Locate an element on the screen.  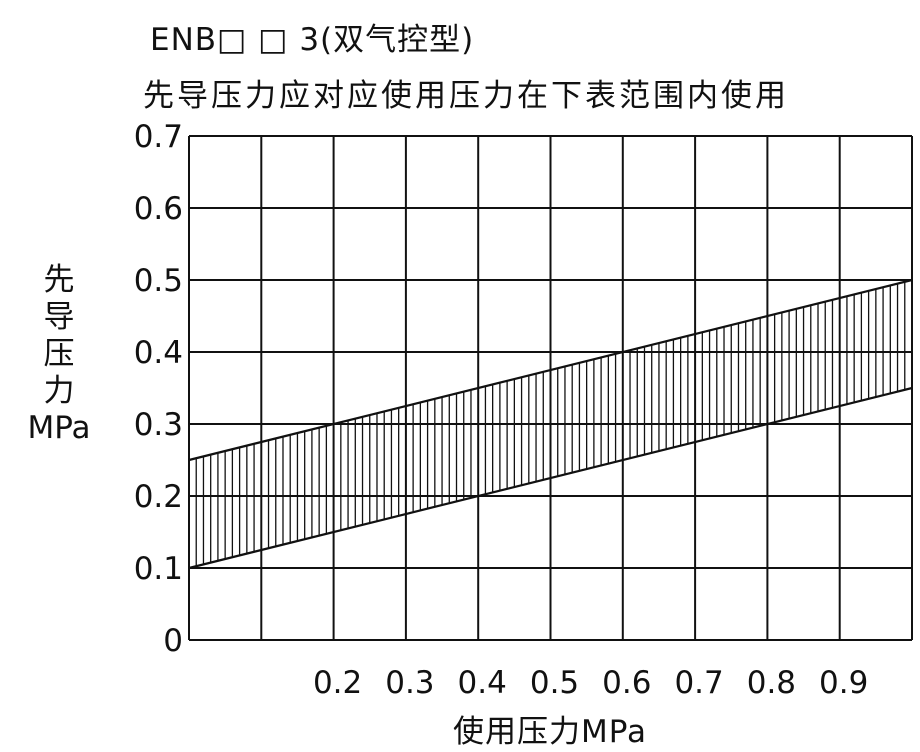
y-tick-label: 0.7 is located at coordinates (158, 137).